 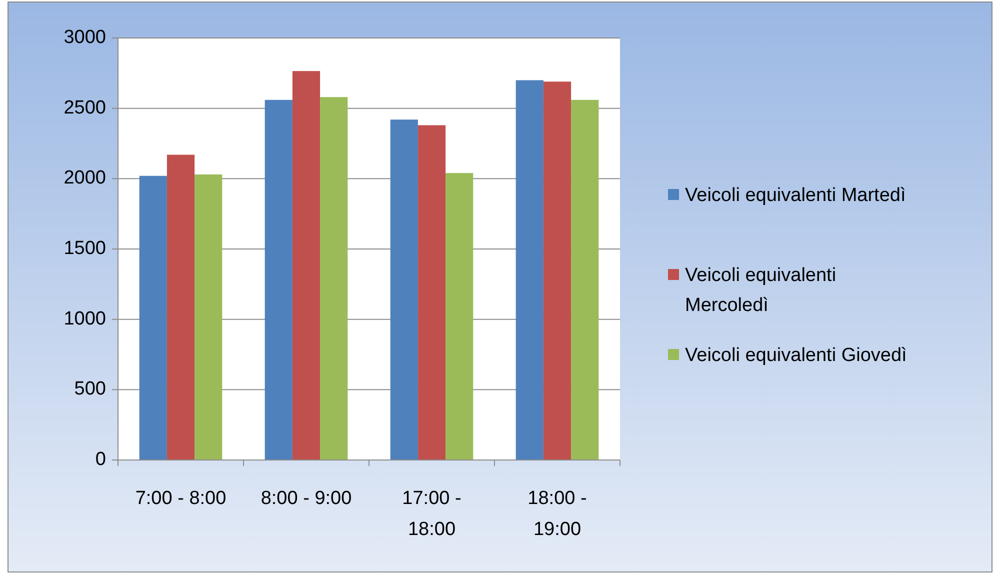 I want to click on y-tick-label: 2500, so click(x=85, y=107).